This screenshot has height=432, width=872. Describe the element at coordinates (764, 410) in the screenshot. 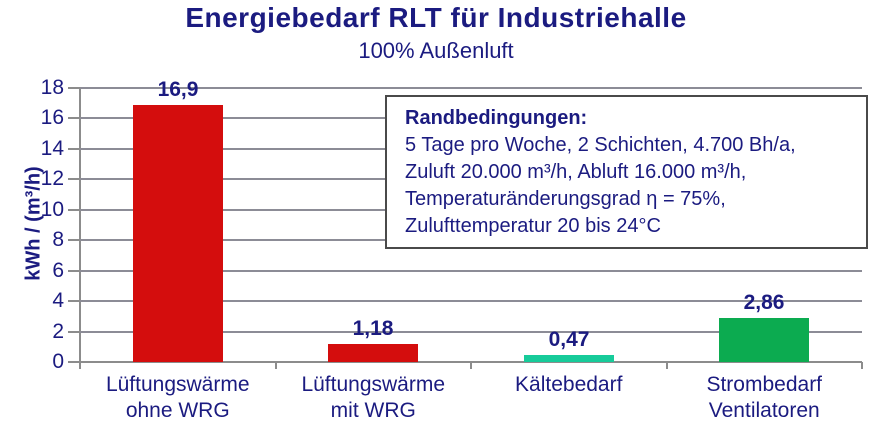

I see `category-label-line: Ventilatoren` at that location.